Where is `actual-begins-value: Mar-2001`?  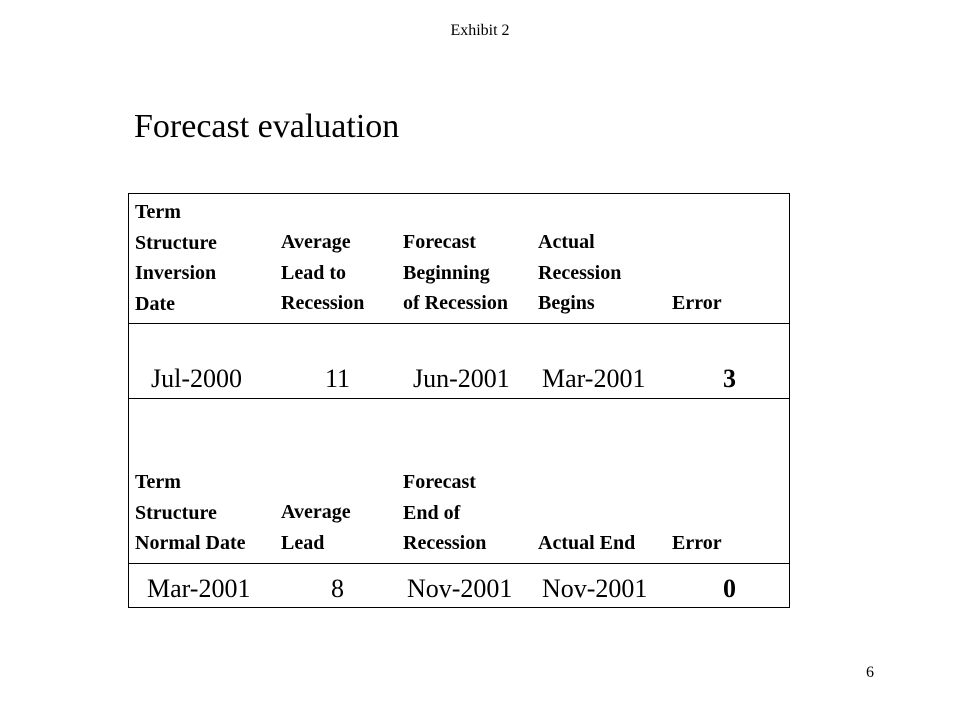
actual-begins-value: Mar-2001 is located at coordinates (594, 378).